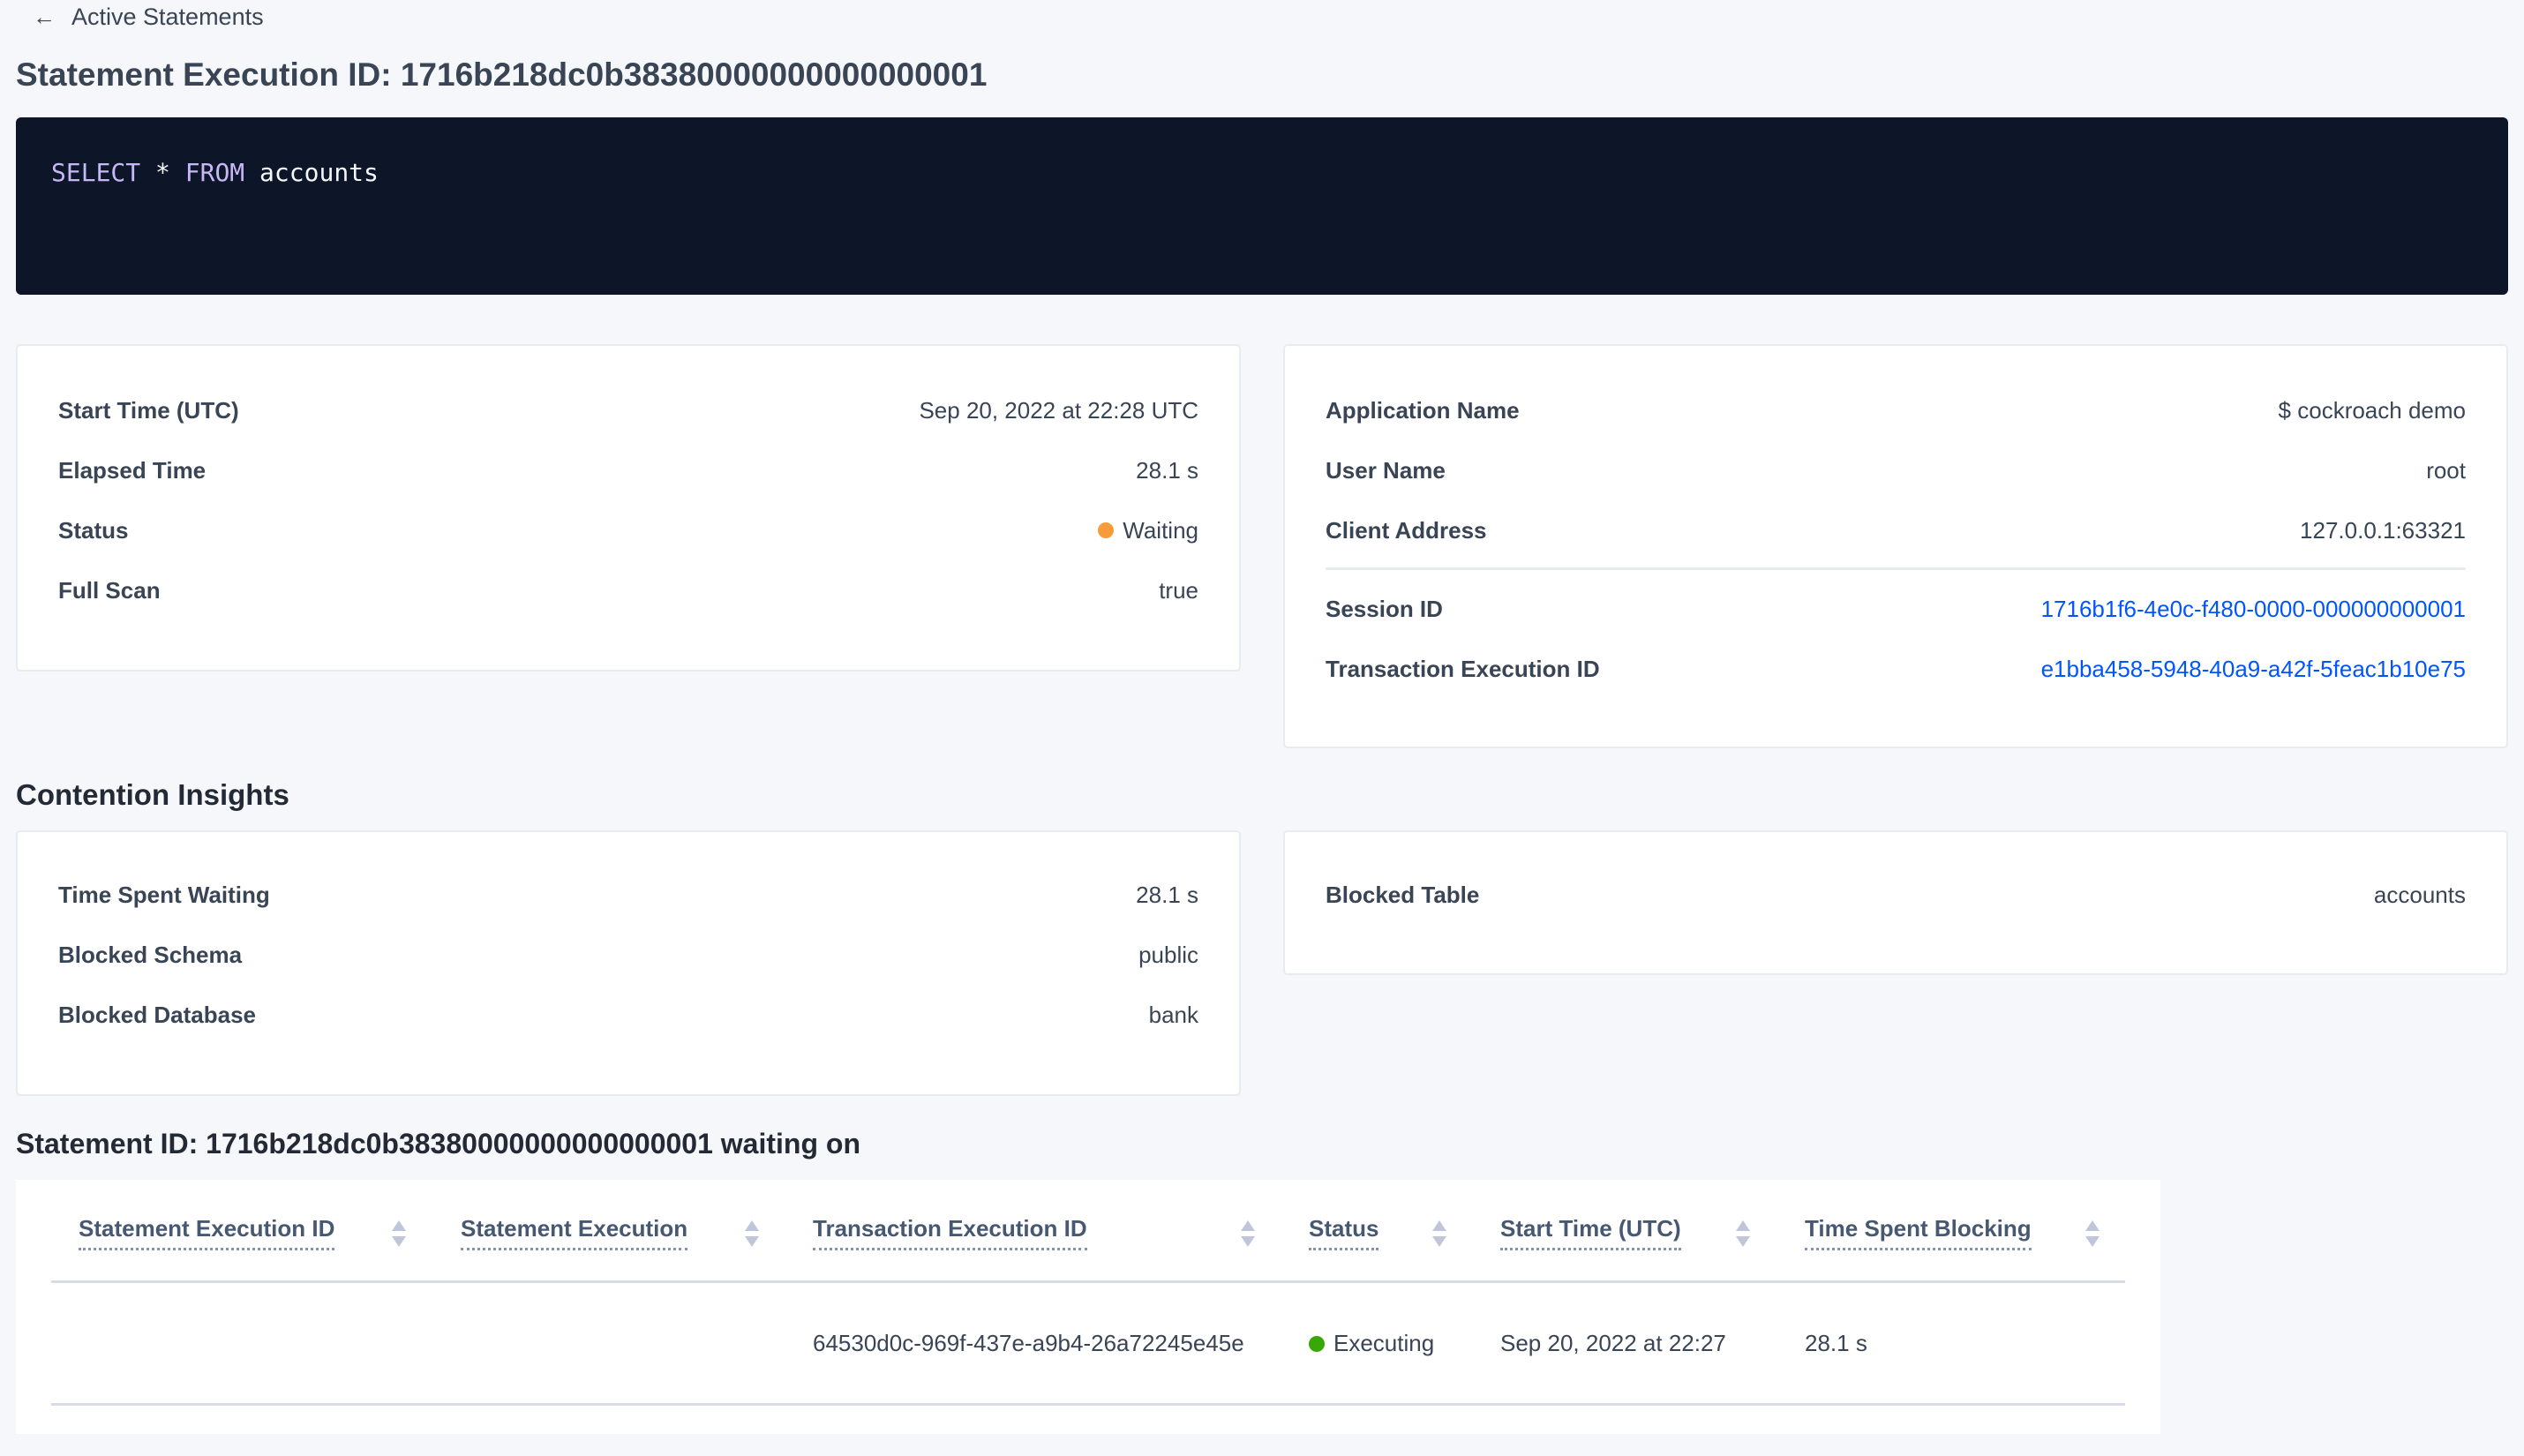 Image resolution: width=2524 pixels, height=1456 pixels. I want to click on sql-star: *, so click(162, 172).